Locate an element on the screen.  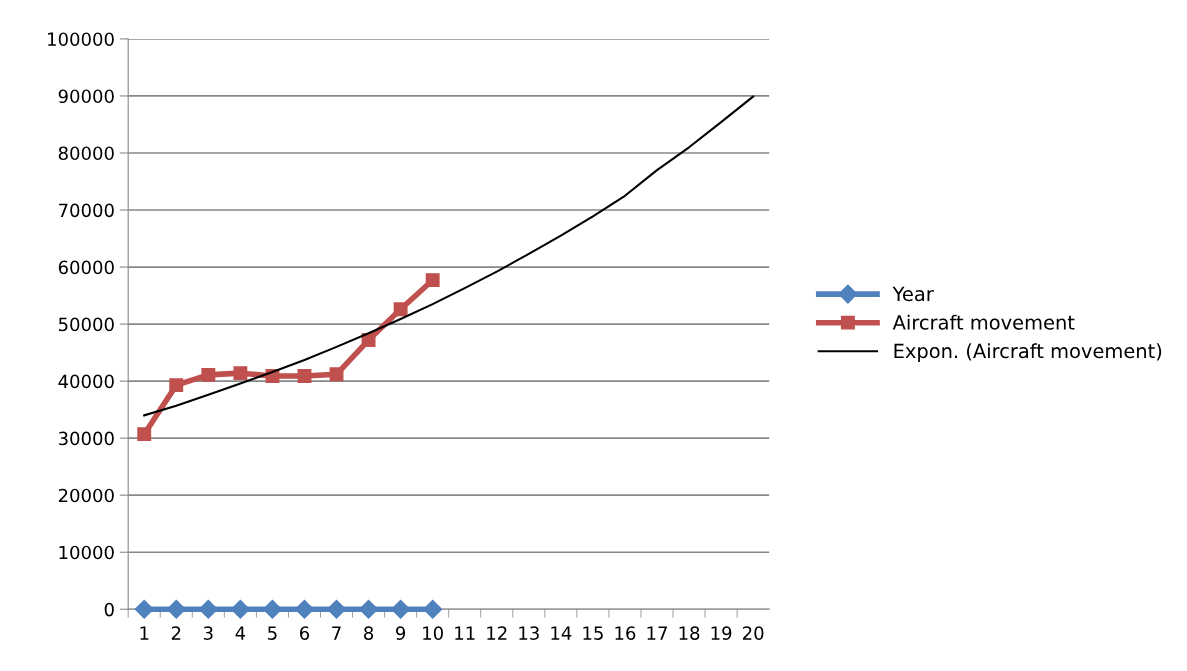
x-tick-label: 10 is located at coordinates (433, 633).